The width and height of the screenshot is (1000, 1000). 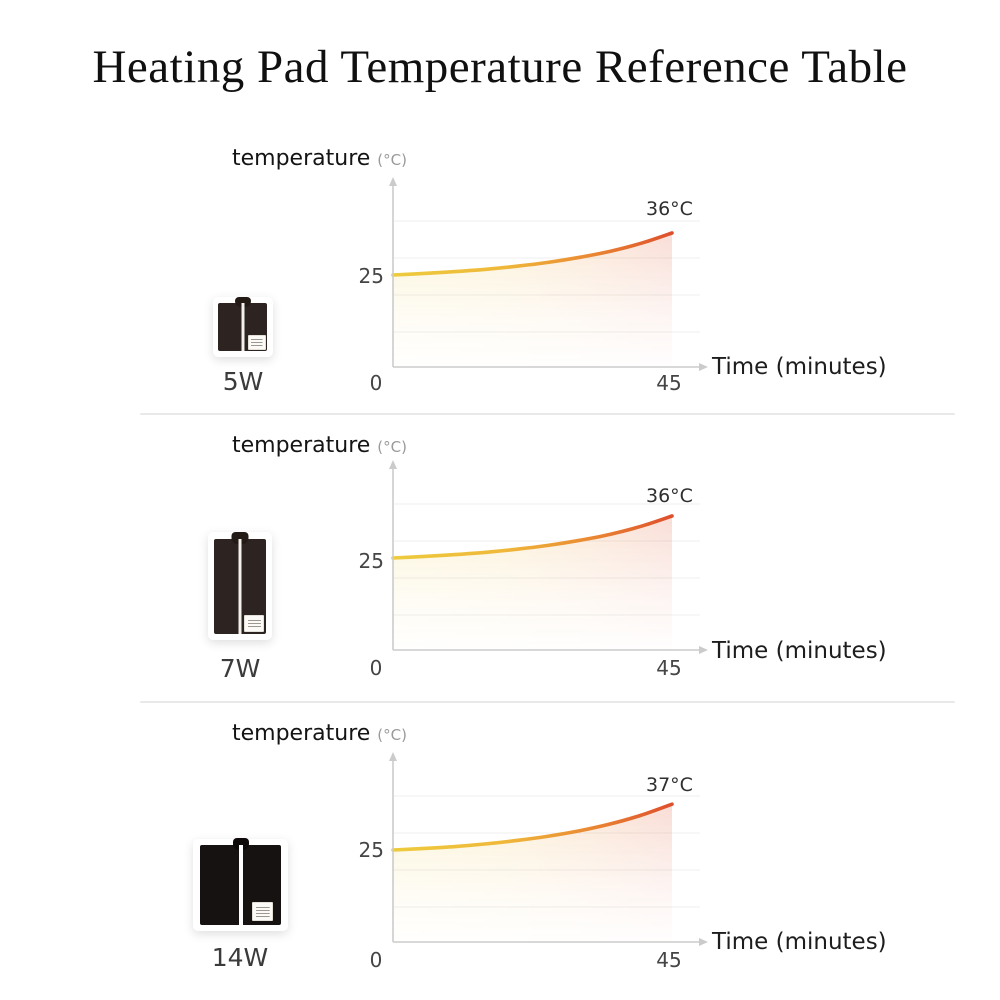 What do you see at coordinates (240, 668) in the screenshot?
I see `product-wattage-label: 7W` at bounding box center [240, 668].